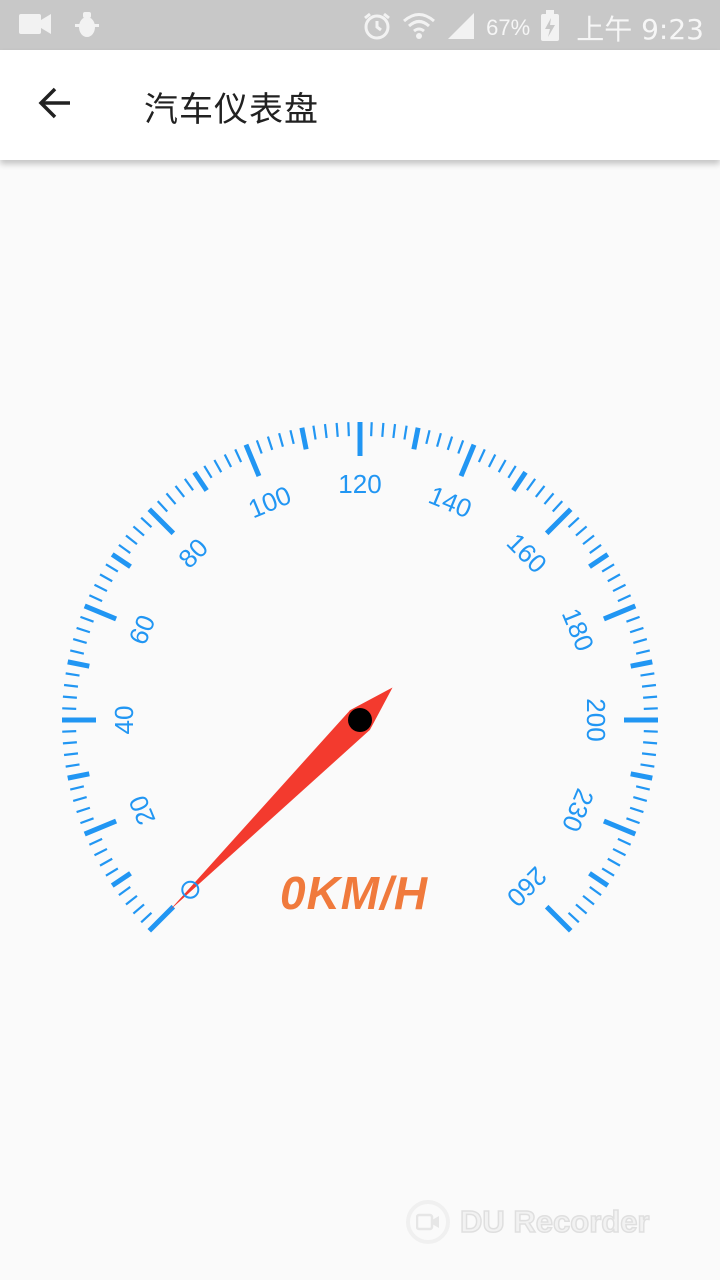 This screenshot has width=720, height=1280. I want to click on dial-label: 100, so click(270, 502).